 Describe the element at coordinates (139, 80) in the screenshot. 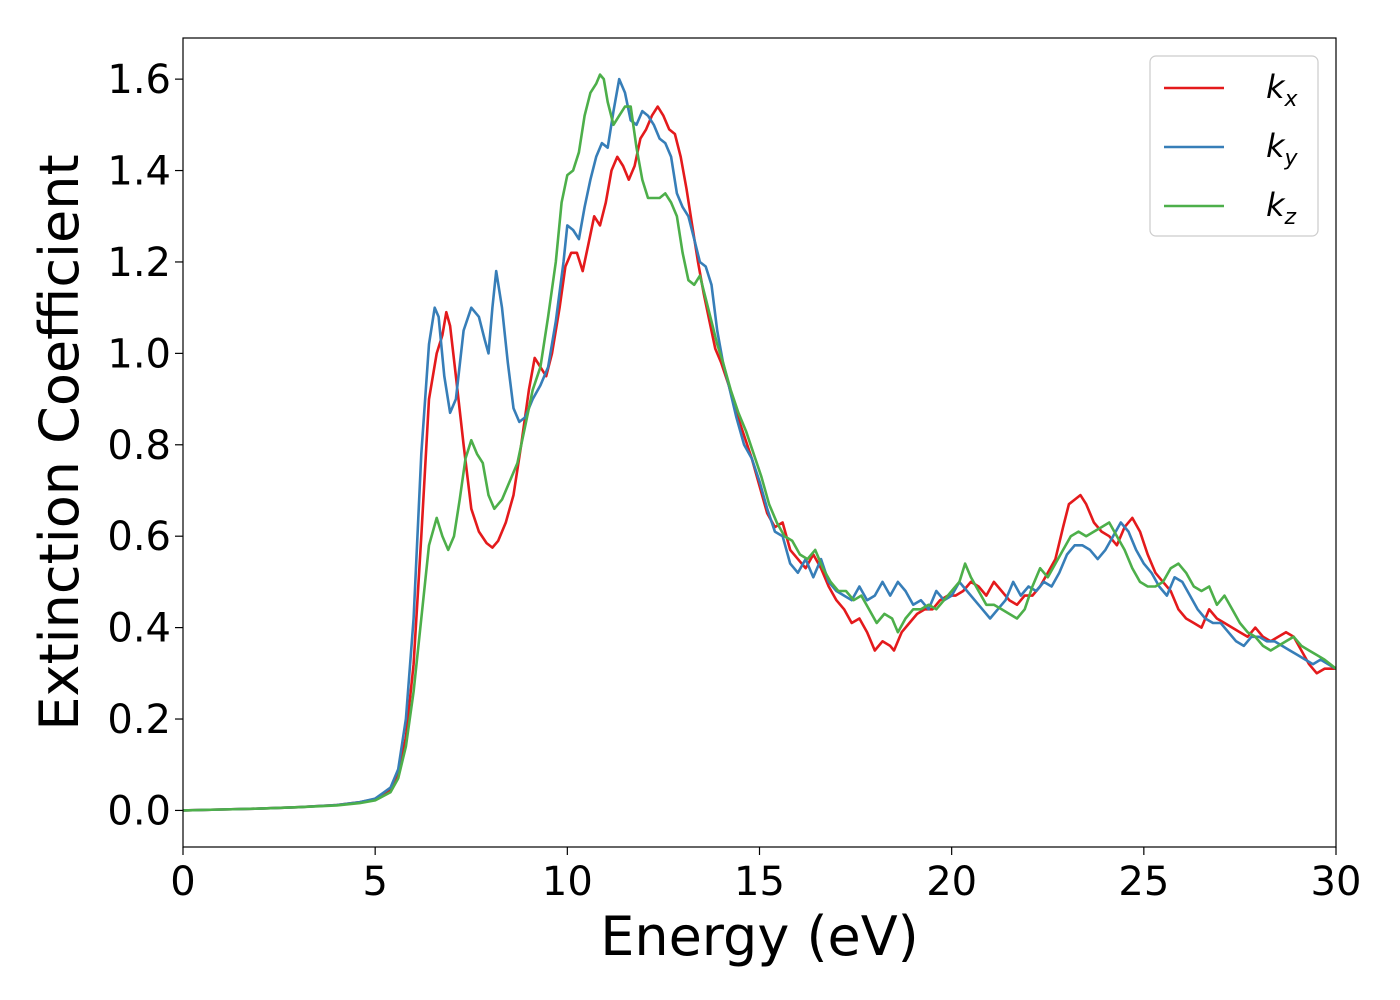

I see `y-tick-label: 1.6` at that location.